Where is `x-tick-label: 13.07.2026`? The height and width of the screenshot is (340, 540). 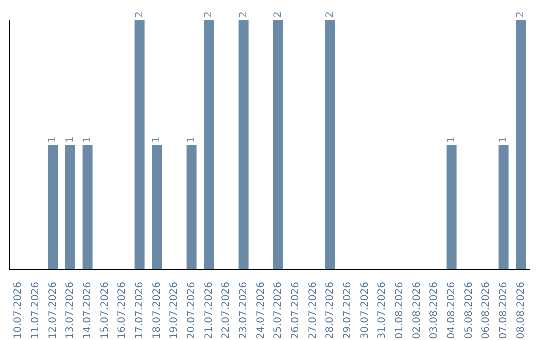
x-tick-label: 13.07.2026 is located at coordinates (70, 311).